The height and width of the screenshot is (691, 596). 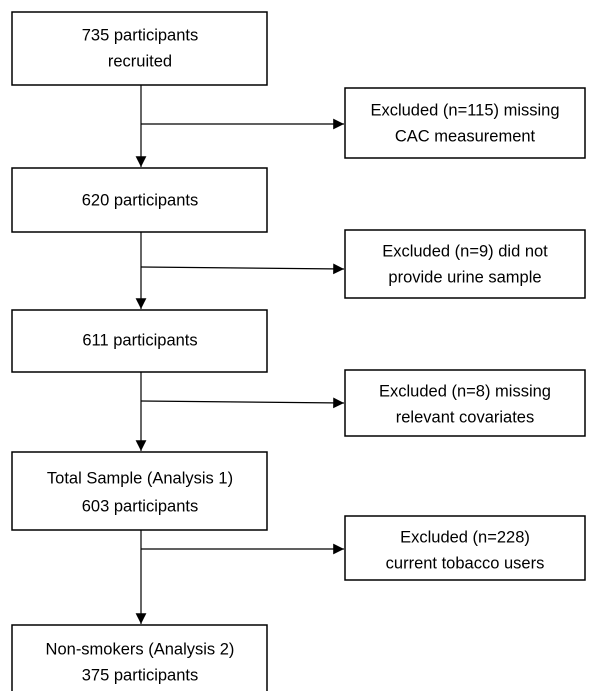 What do you see at coordinates (140, 675) in the screenshot?
I see `box-text: 375 participants` at bounding box center [140, 675].